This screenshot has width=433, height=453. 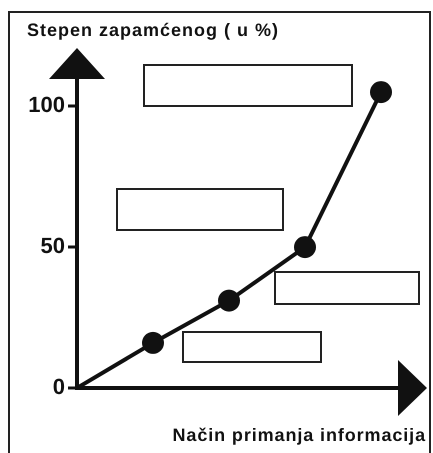 What do you see at coordinates (46, 105) in the screenshot?
I see `y-tick-label: 100` at bounding box center [46, 105].